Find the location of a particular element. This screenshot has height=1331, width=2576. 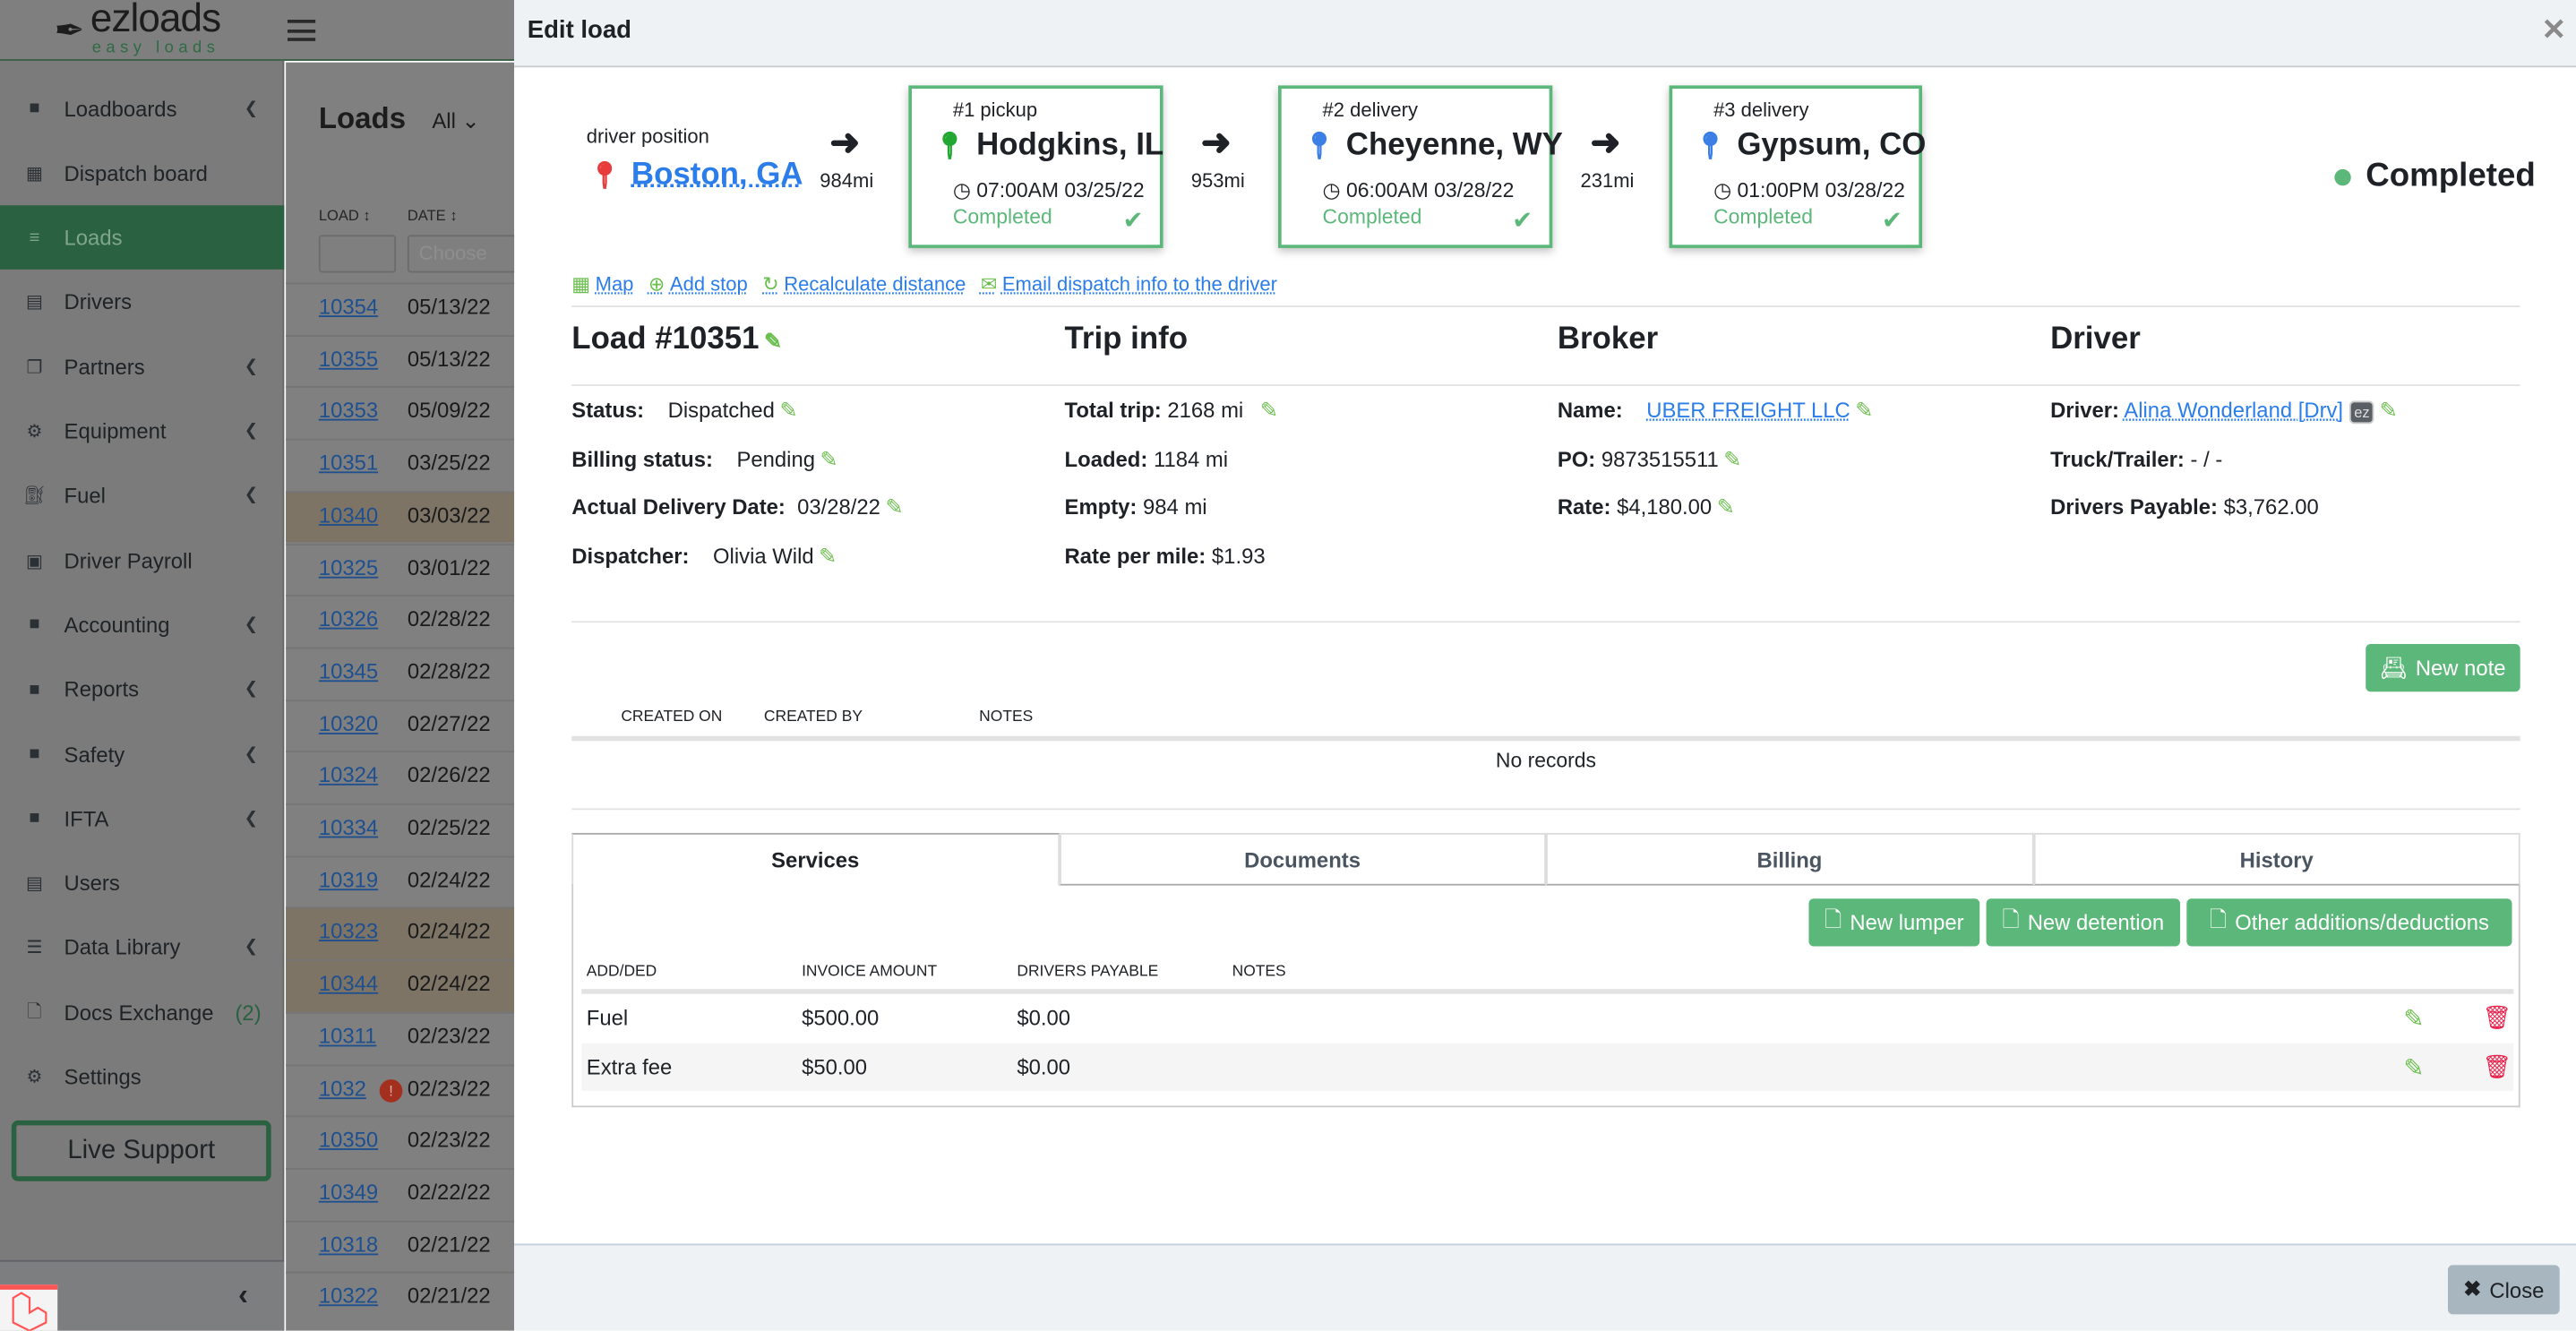

load-link: 10354 is located at coordinates (348, 306).